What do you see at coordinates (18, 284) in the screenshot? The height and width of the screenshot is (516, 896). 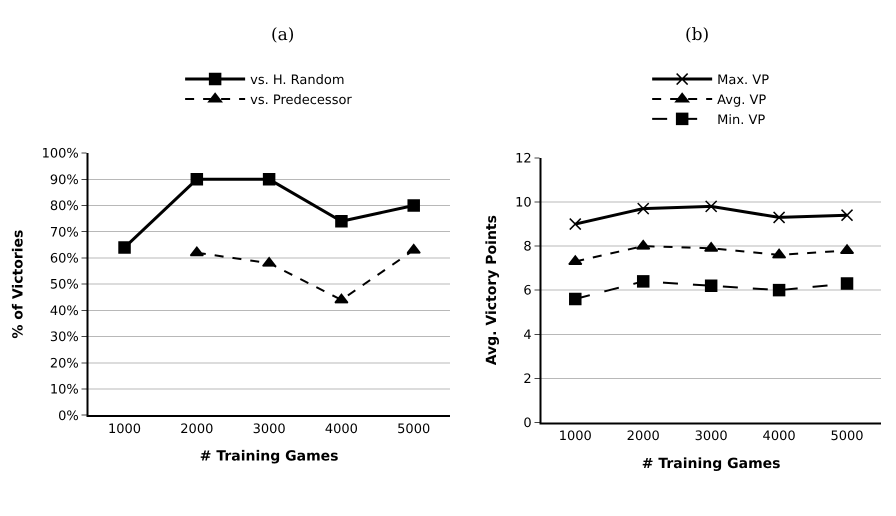 I see `y-axis-title: % of Victories` at bounding box center [18, 284].